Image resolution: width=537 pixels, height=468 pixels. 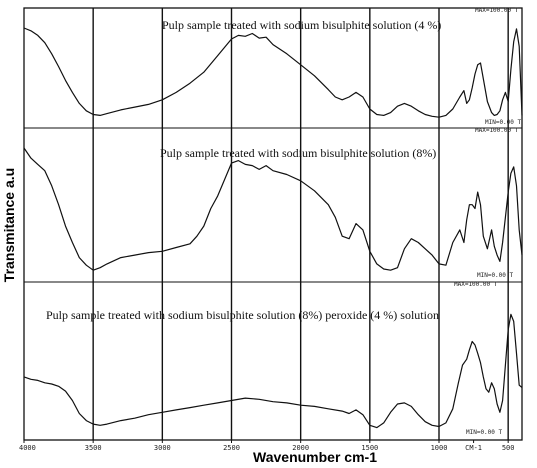 I want to click on x-tick-label: 4000, so click(x=27, y=448).